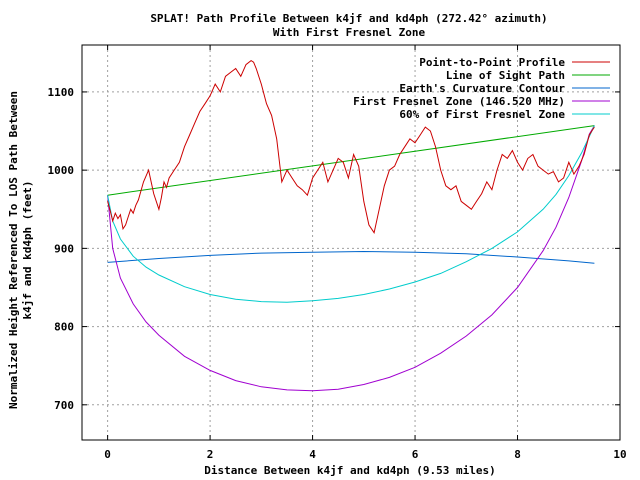 The width and height of the screenshot is (640, 480). Describe the element at coordinates (505, 75) in the screenshot. I see `legend-label-line-of-sight-path: Line of Sight Path` at that location.